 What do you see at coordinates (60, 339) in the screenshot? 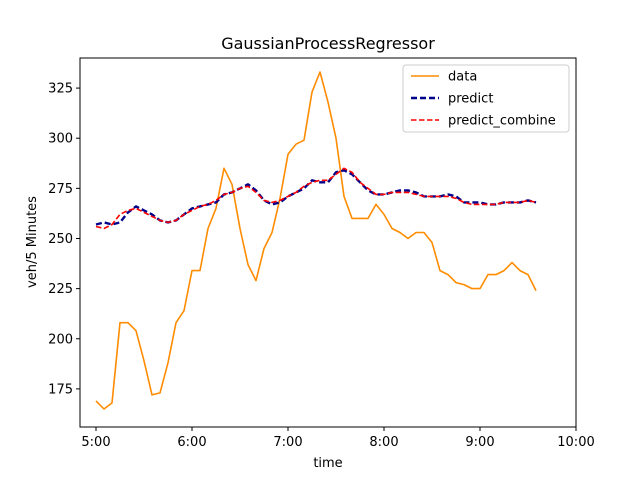
I see `y-tick-label: 200` at bounding box center [60, 339].